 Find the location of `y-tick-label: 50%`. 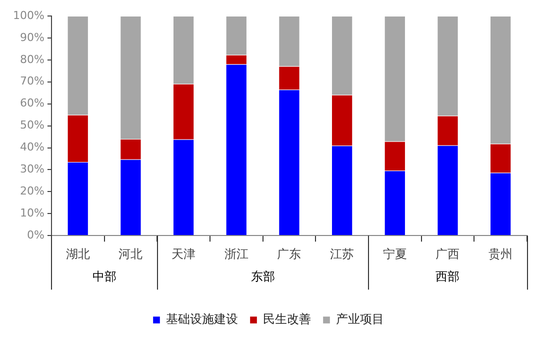

y-tick-label: 50% is located at coordinates (32, 125).